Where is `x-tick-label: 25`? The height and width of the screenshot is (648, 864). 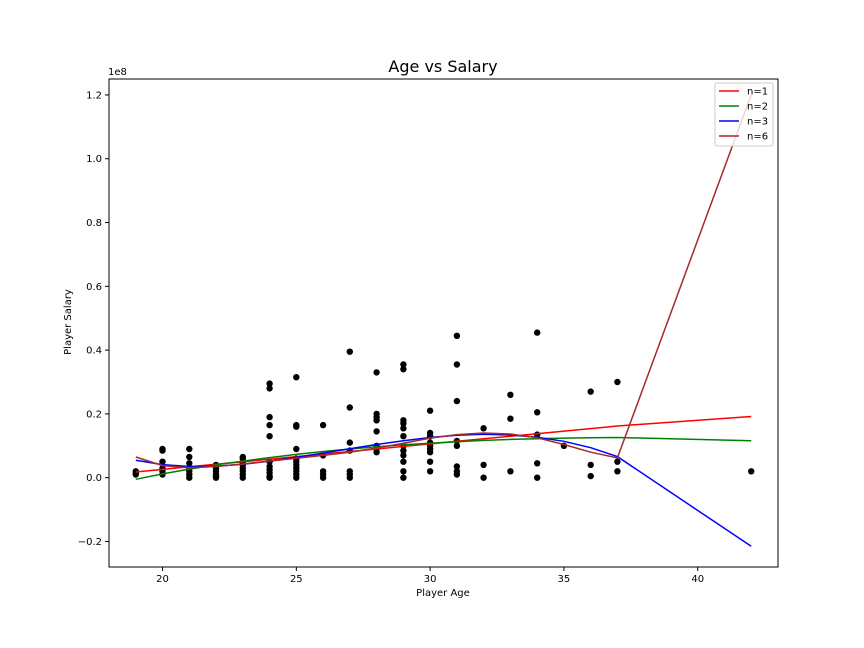
x-tick-label: 25 is located at coordinates (296, 579).